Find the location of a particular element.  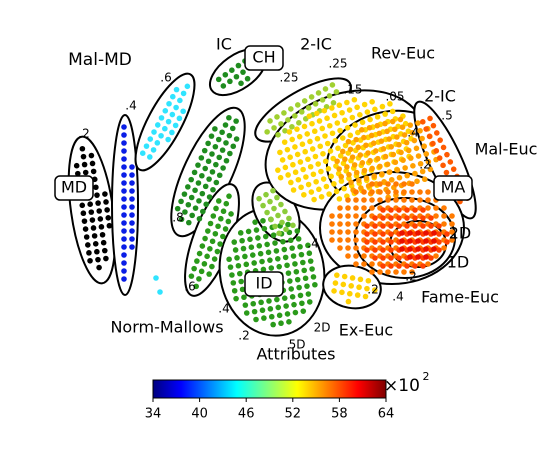

label: 2-IC is located at coordinates (440, 96).